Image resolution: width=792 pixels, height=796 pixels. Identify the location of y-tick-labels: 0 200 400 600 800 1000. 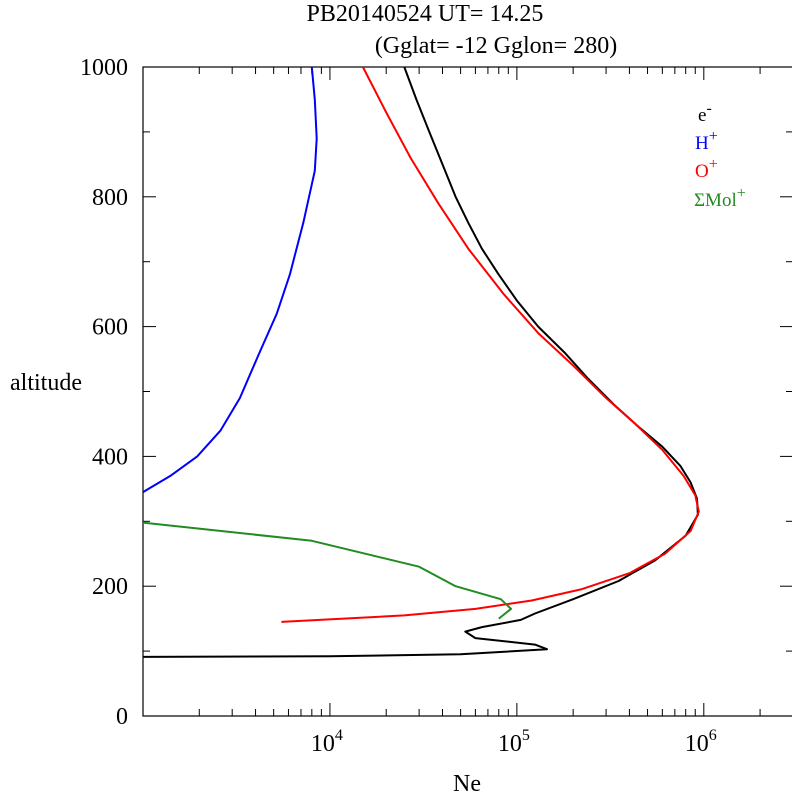
(104, 392).